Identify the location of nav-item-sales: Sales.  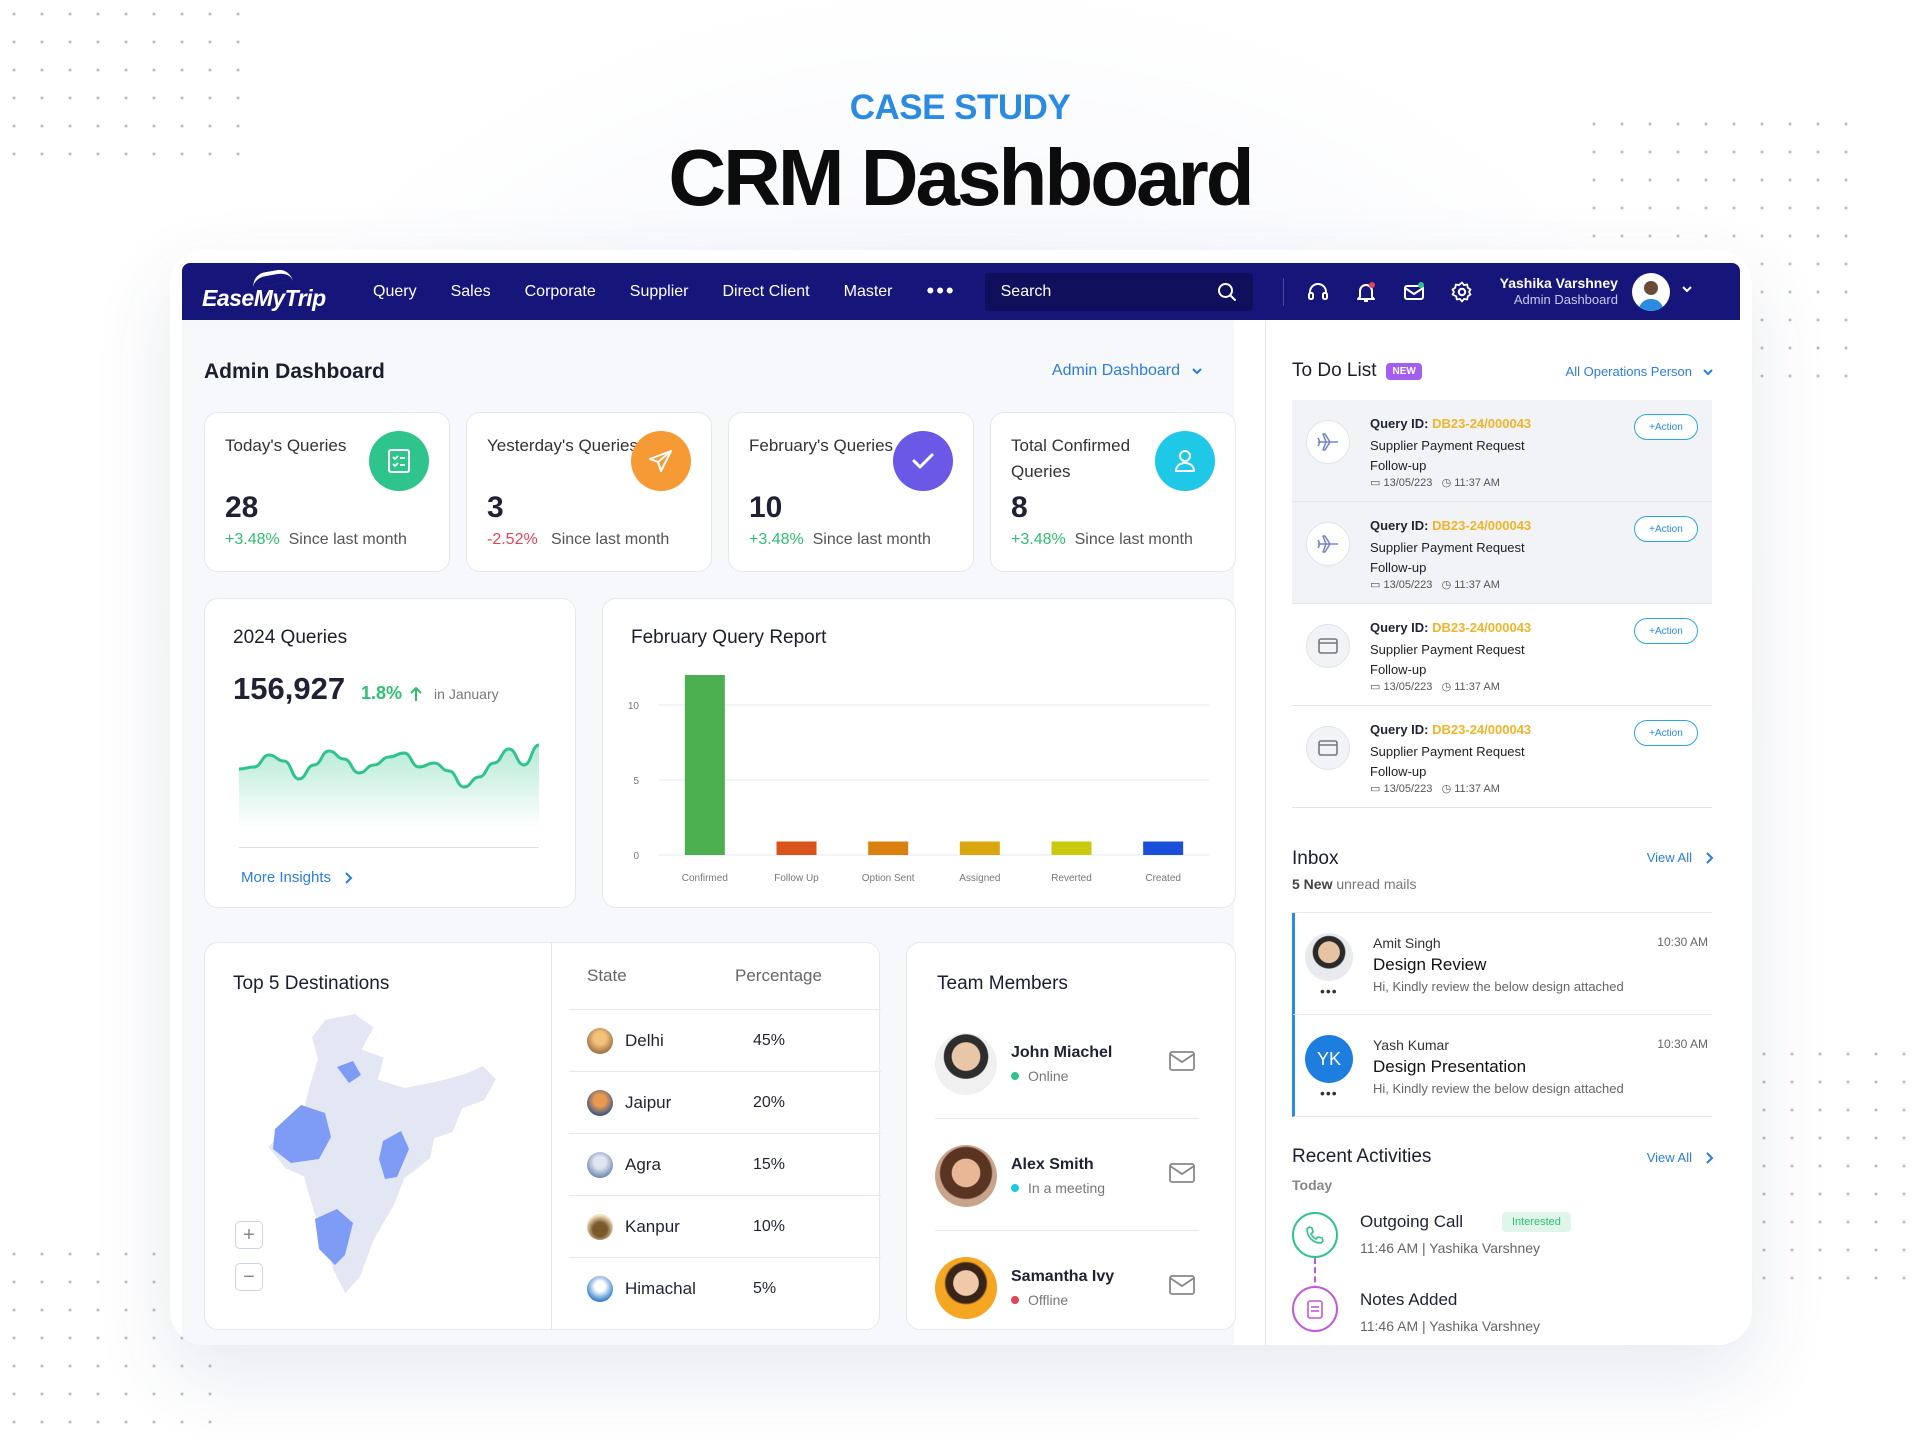
(470, 291).